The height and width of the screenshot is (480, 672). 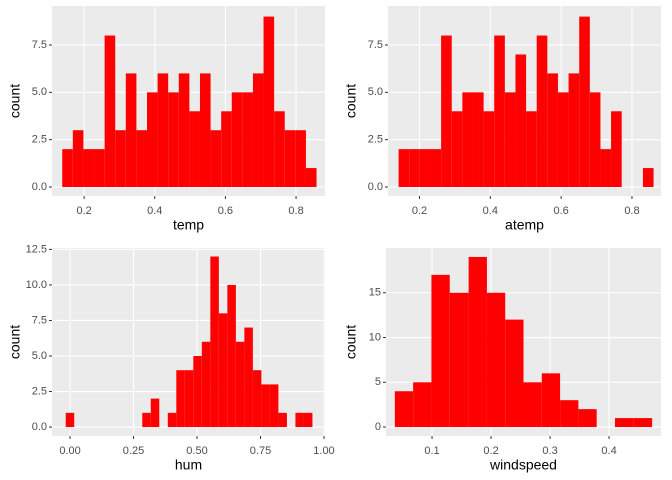 What do you see at coordinates (523, 465) in the screenshot?
I see `x-axis-title: windspeed` at bounding box center [523, 465].